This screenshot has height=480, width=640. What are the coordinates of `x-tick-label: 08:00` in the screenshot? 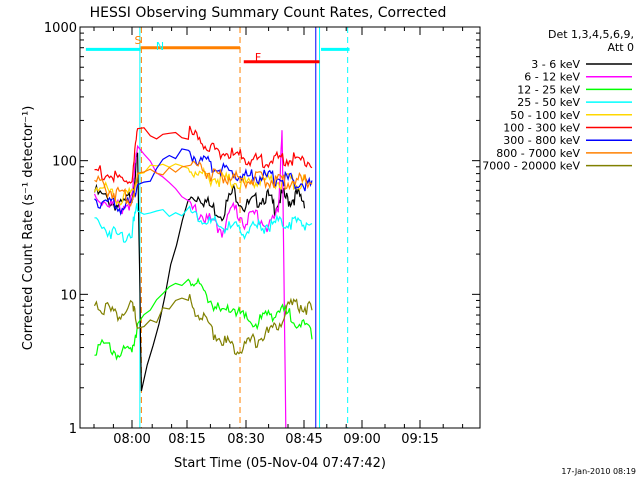 It's located at (131, 439).